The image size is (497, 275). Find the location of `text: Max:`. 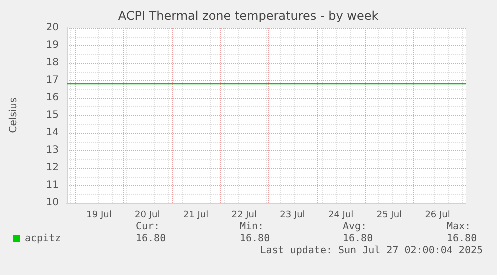

text: Max: is located at coordinates (459, 227).